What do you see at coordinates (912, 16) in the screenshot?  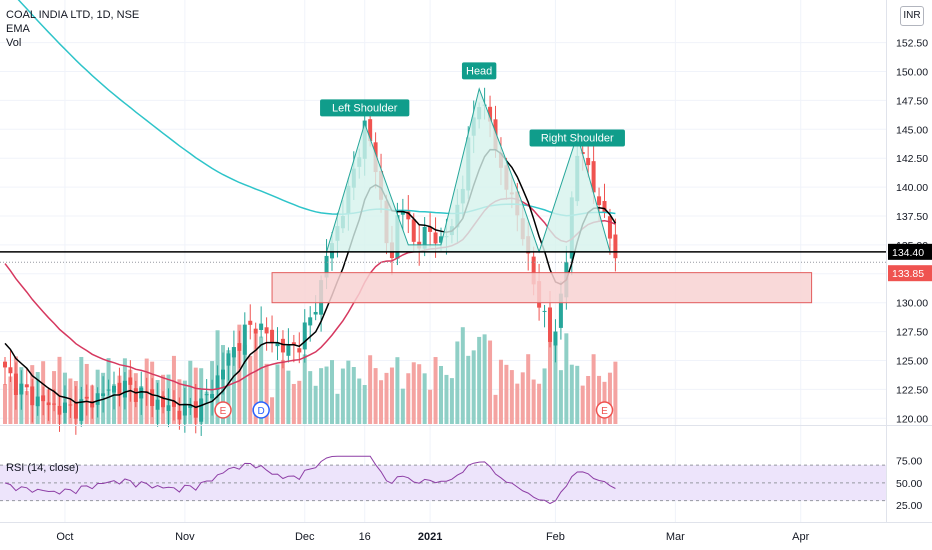 I see `currency-button: INR` at bounding box center [912, 16].